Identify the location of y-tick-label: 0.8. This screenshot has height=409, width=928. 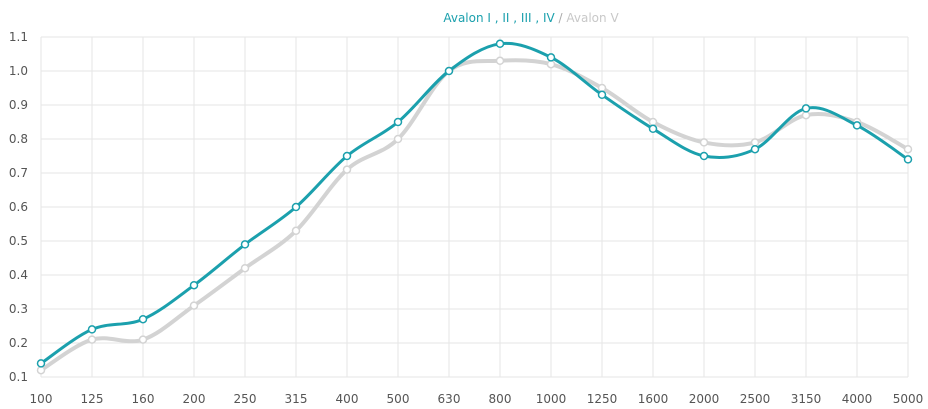
(18, 139).